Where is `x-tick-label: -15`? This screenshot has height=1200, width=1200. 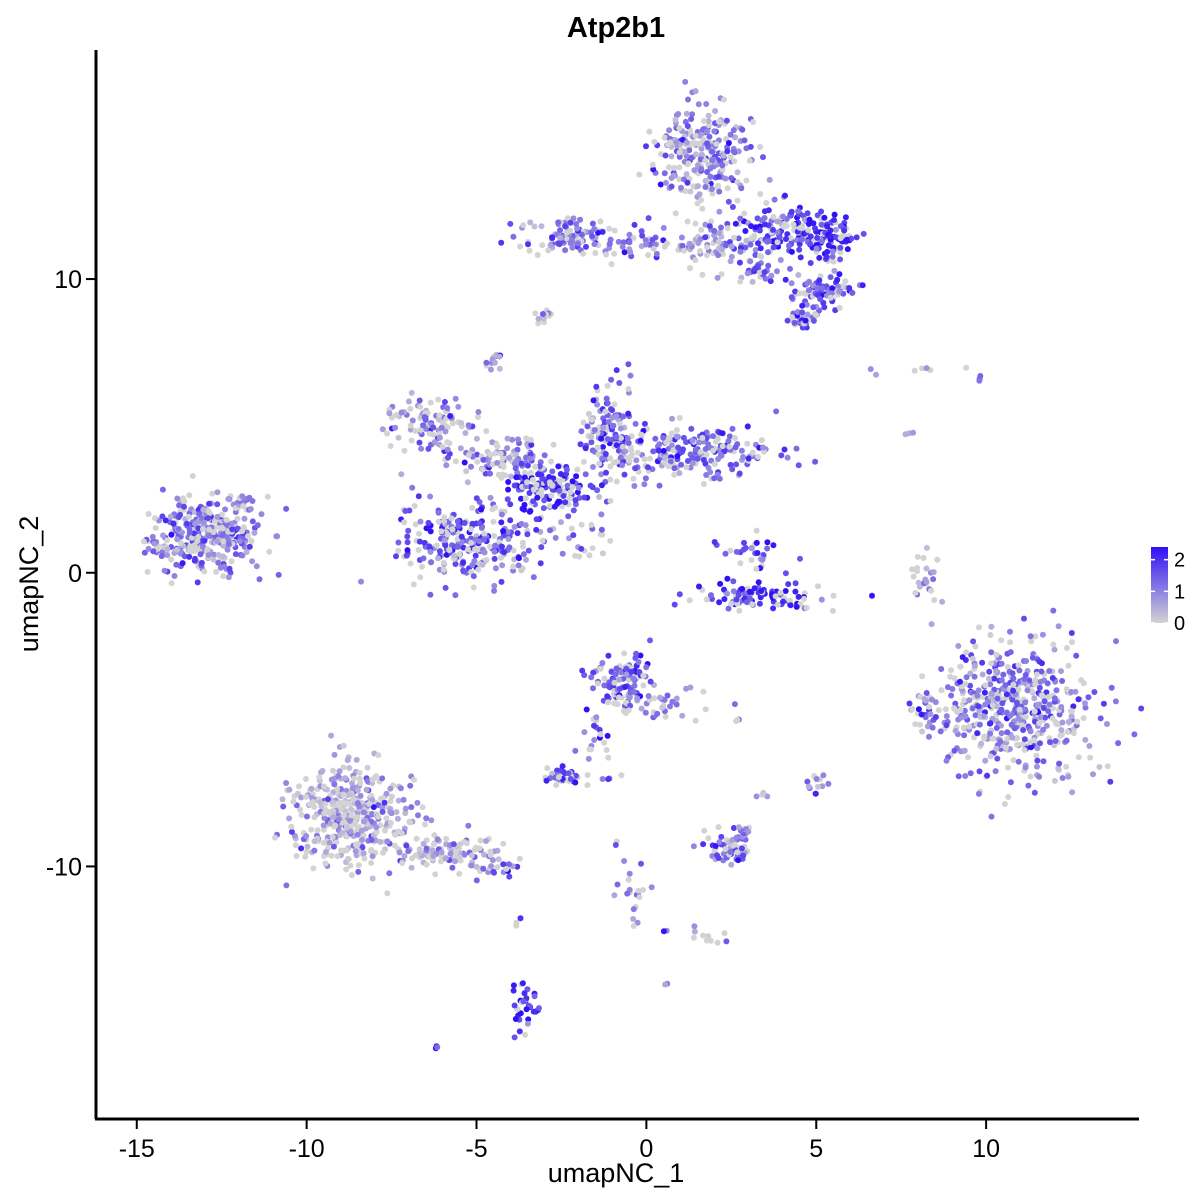 x-tick-label: -15 is located at coordinates (137, 1149).